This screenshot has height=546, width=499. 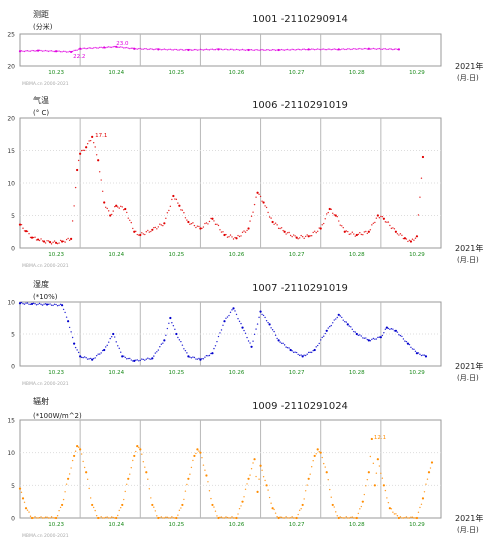 I want to click on x-axis-unit: (月.日), so click(x=468, y=378).